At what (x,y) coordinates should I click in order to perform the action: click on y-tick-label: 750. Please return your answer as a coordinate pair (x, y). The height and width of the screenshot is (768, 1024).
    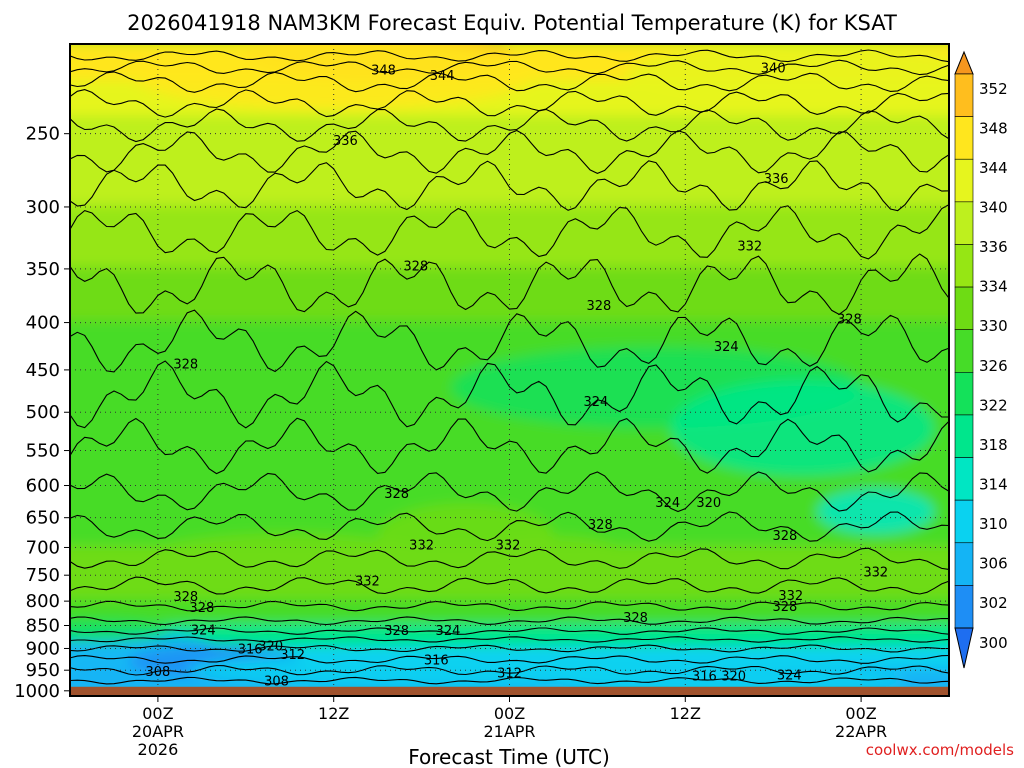
    Looking at the image, I should click on (43, 575).